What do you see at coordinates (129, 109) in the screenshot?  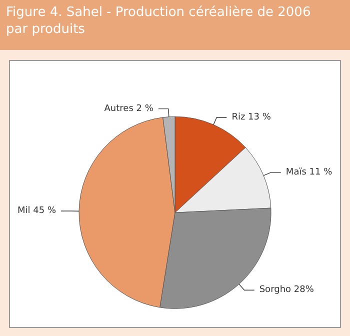 I see `slice-label: Autres 2 %` at bounding box center [129, 109].